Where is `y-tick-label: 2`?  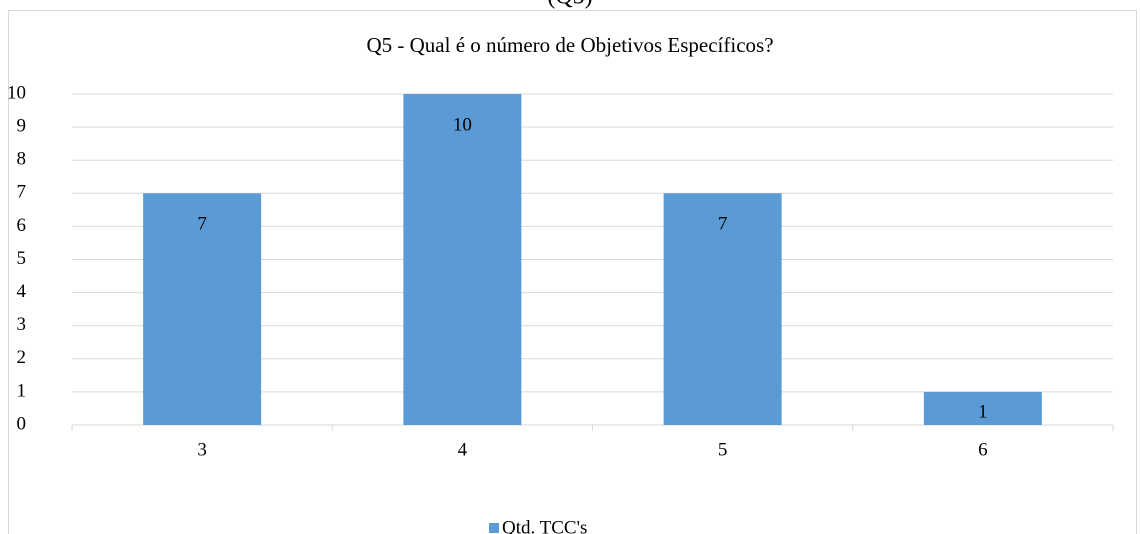 y-tick-label: 2 is located at coordinates (22, 357).